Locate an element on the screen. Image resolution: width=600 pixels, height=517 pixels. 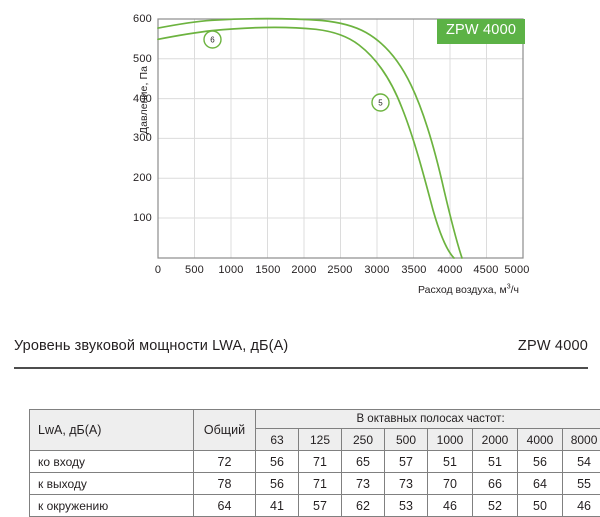
curve-marker-5: 5 is located at coordinates (380, 102).